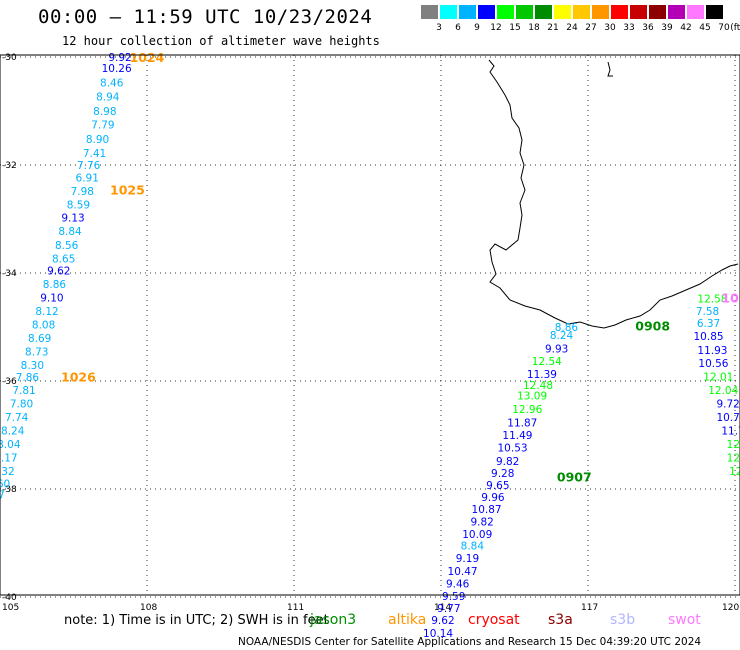  What do you see at coordinates (28, 378) in the screenshot?
I see `wave-height-label: 7.86` at bounding box center [28, 378].